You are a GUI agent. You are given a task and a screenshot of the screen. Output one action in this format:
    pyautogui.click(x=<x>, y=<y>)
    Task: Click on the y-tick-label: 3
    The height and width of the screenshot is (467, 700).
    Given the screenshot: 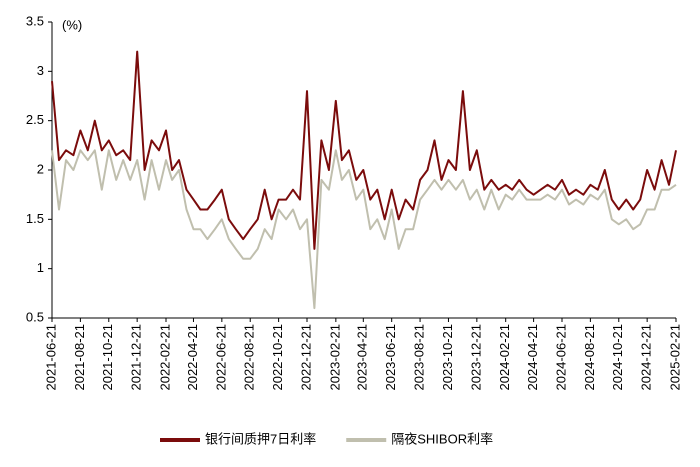 What is the action you would take?
    pyautogui.click(x=40, y=70)
    